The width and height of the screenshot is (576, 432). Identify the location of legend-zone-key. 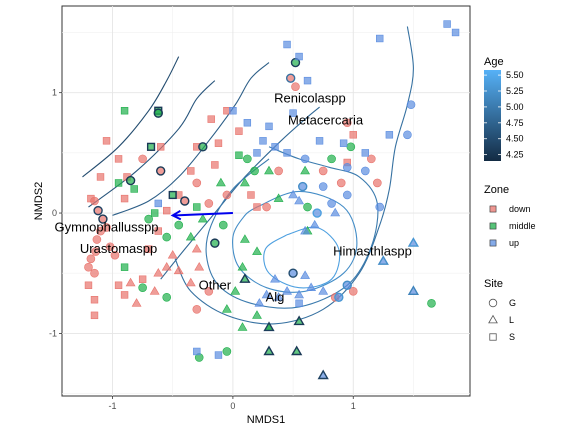
(493, 209).